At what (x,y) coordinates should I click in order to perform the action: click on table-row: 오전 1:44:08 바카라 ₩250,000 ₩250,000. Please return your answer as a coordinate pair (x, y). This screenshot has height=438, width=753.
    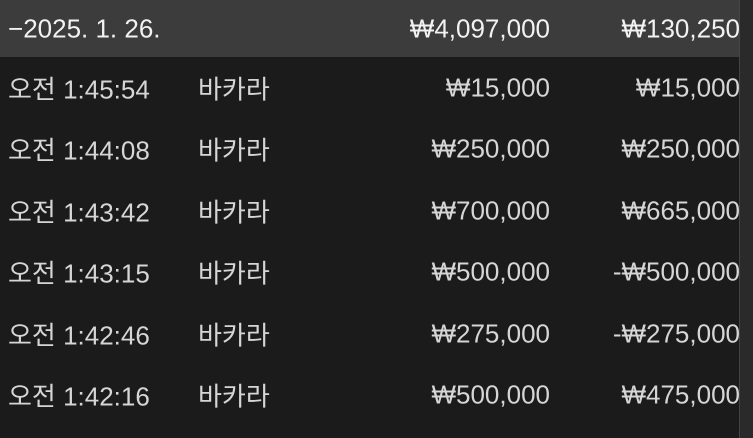
    Looking at the image, I should click on (370, 150).